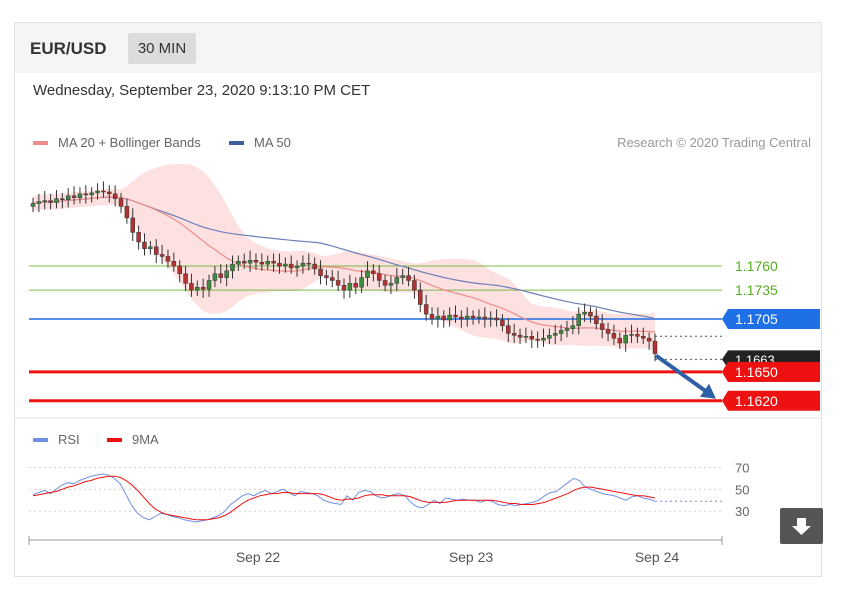 The width and height of the screenshot is (842, 595). What do you see at coordinates (344, 498) in the screenshot?
I see `rsi-ma-line` at bounding box center [344, 498].